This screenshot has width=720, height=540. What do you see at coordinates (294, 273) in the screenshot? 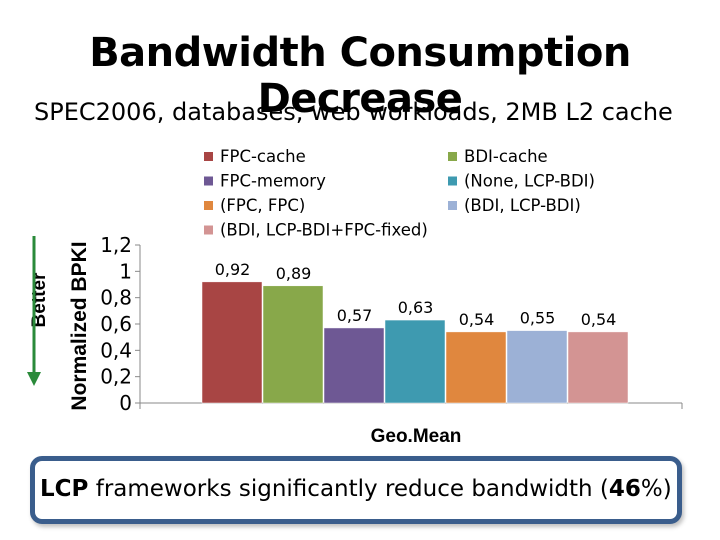
I see `bar-data-label: 0,89` at bounding box center [294, 273].